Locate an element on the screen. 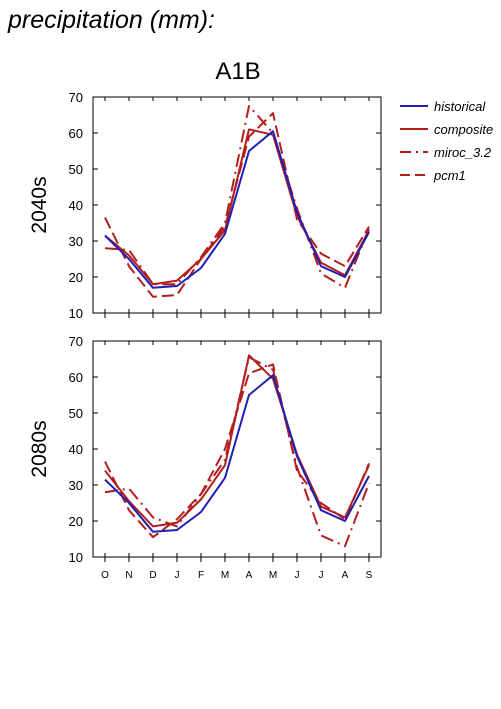 The image size is (501, 709). page-heading: precipitation (mm): is located at coordinates (111, 20).